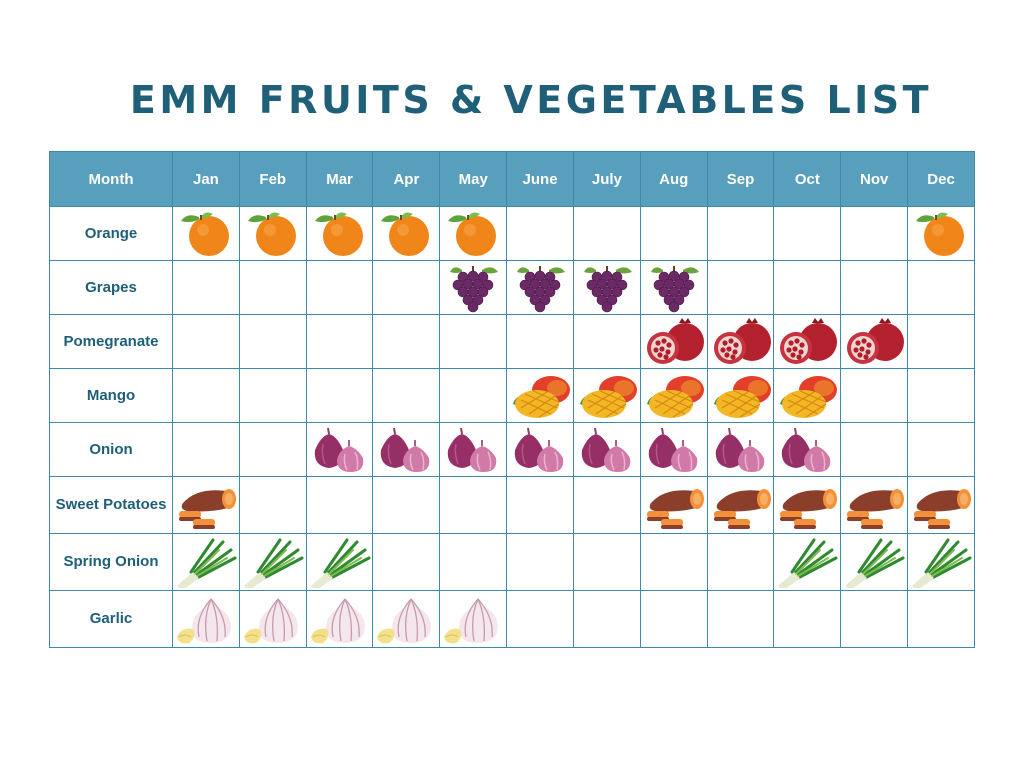 The image size is (1024, 768). What do you see at coordinates (807, 179) in the screenshot?
I see `header-oct: Oct` at bounding box center [807, 179].